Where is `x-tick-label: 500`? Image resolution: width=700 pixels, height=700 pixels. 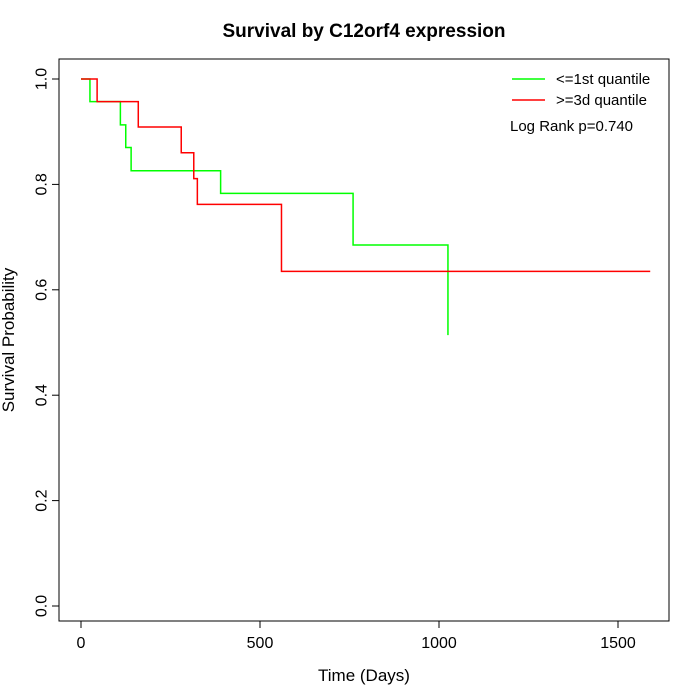 x-tick-label: 500 is located at coordinates (260, 643).